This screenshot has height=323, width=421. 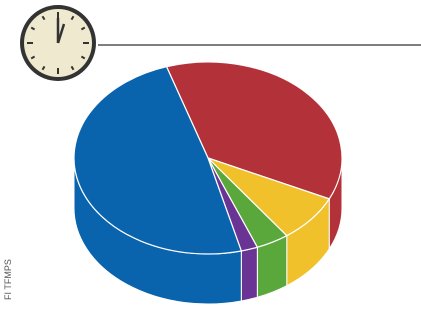 I want to click on pie-side, so click(x=249, y=274).